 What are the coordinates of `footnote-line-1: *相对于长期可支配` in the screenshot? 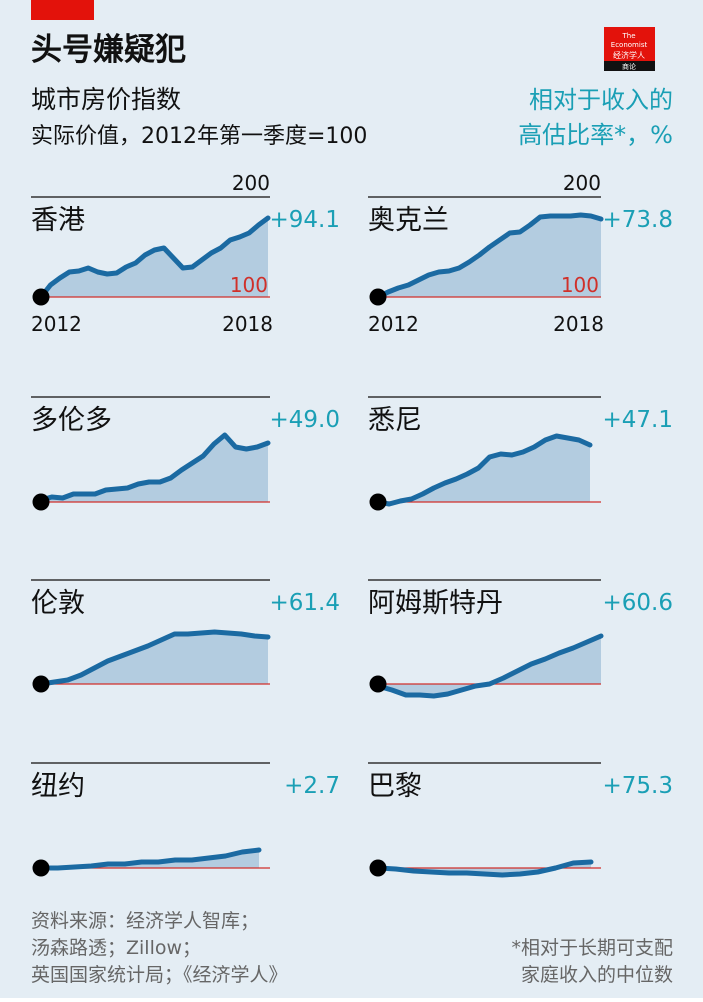 It's located at (592, 948).